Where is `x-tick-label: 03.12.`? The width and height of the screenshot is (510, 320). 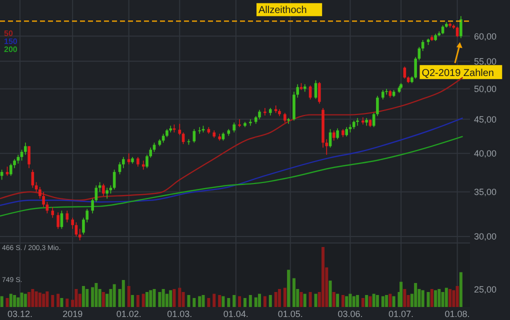
x-tick-label: 03.12. is located at coordinates (19, 314).